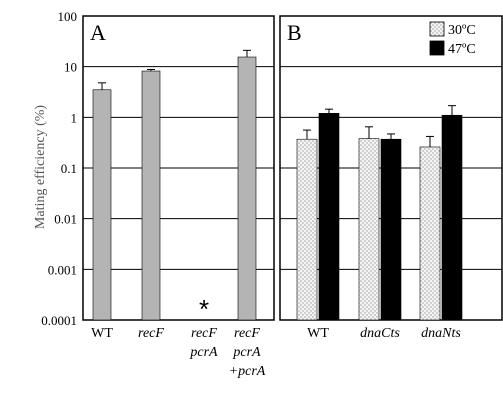  Describe the element at coordinates (462, 49) in the screenshot. I see `legend-label: 47ºC` at that location.